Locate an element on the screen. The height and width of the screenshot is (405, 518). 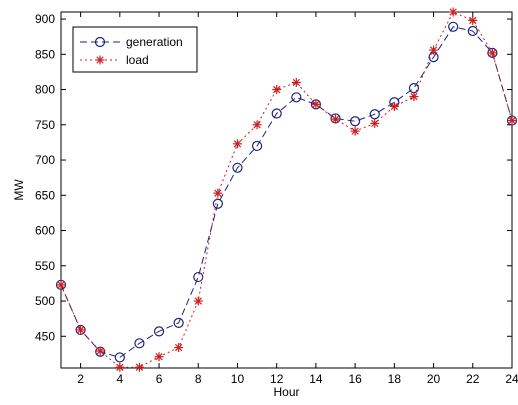
legend-marker-generation is located at coordinates (100, 42).